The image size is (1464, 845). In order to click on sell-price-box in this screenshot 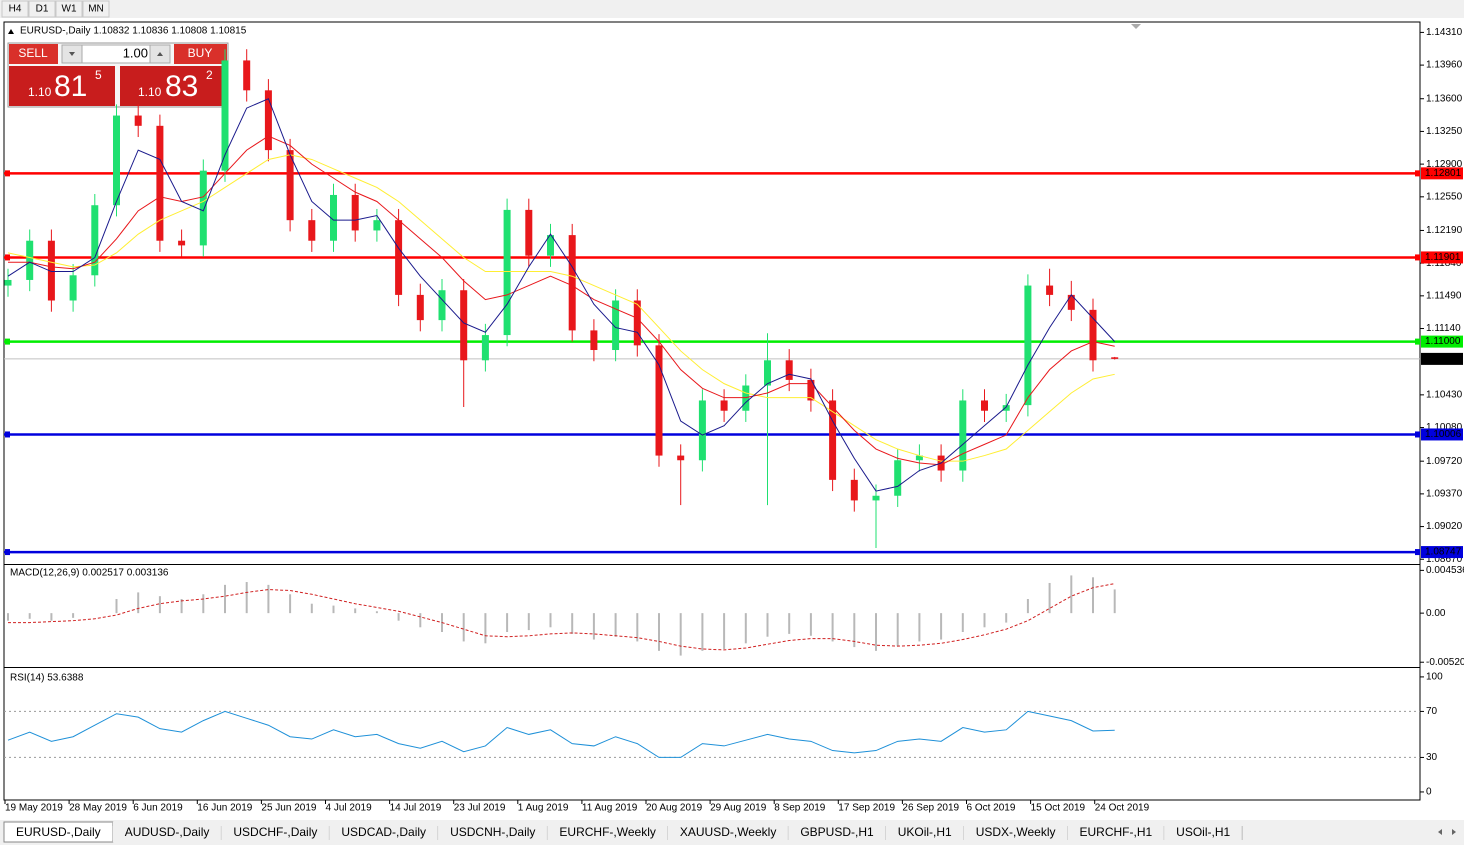, I will do `click(62, 86)`.